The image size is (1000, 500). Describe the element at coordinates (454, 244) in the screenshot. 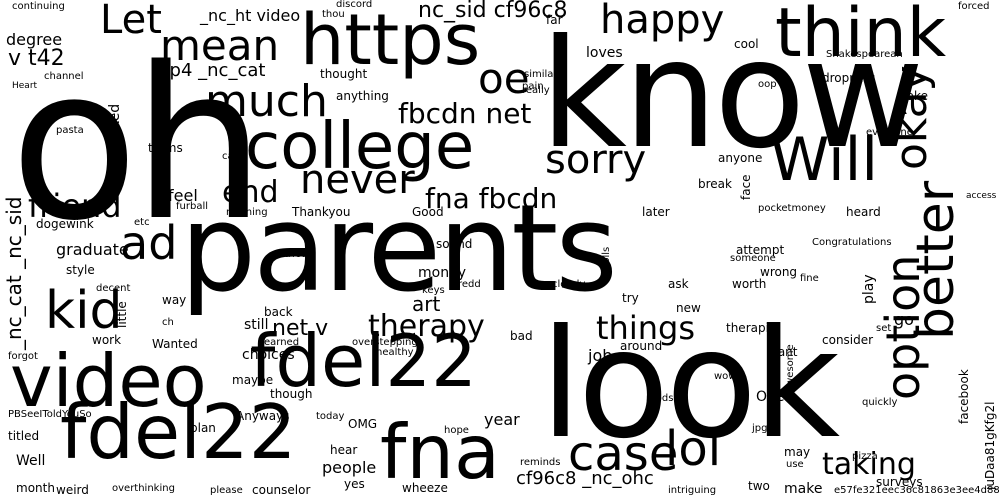

I see `word: sound` at that location.